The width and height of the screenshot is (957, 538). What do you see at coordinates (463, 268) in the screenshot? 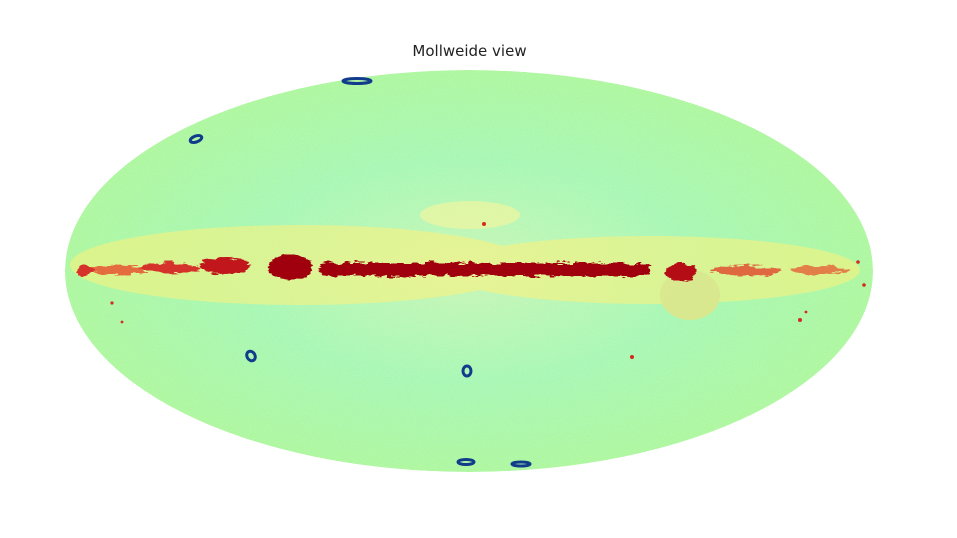
I see `galactic-plane-band` at bounding box center [463, 268].